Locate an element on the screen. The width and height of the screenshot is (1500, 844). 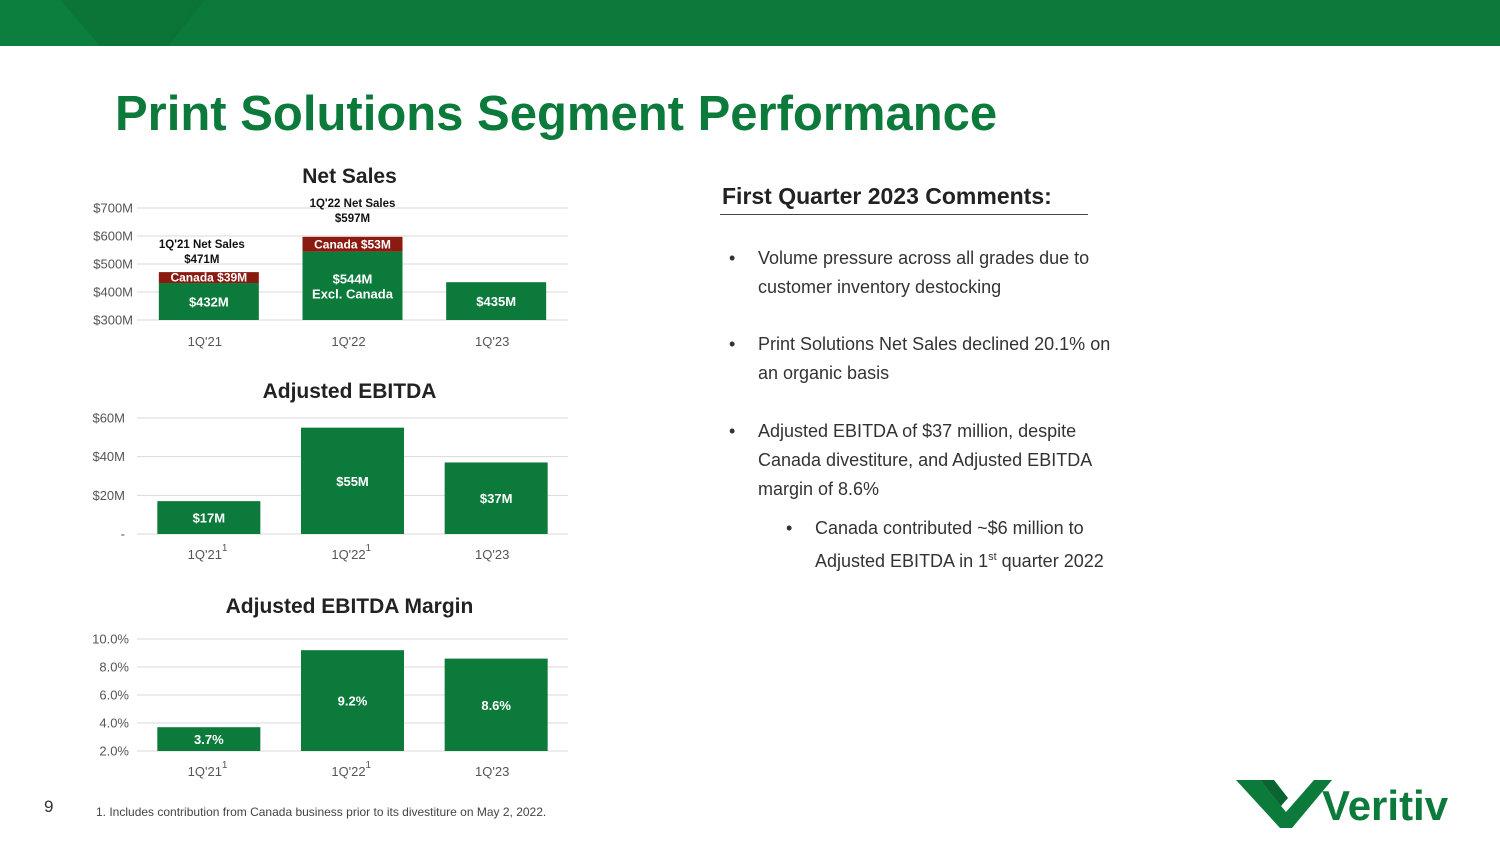
veritiv-logo: Veritiv is located at coordinates (1342, 804).